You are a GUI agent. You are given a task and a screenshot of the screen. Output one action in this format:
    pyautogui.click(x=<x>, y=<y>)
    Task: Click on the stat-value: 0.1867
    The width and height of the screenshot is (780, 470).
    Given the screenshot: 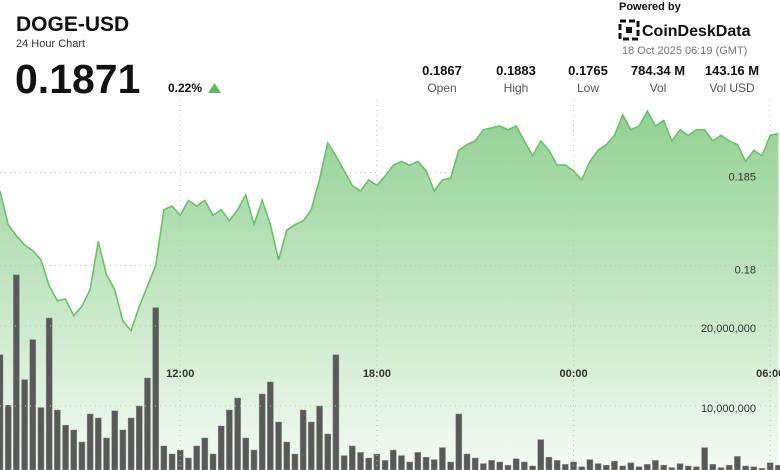 What is the action you would take?
    pyautogui.click(x=442, y=70)
    